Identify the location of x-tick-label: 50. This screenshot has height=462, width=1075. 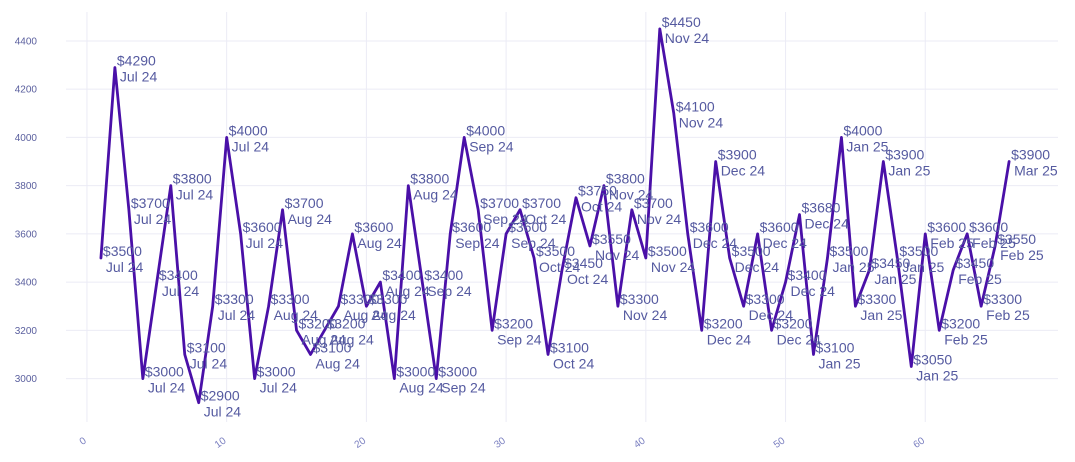
(780, 443).